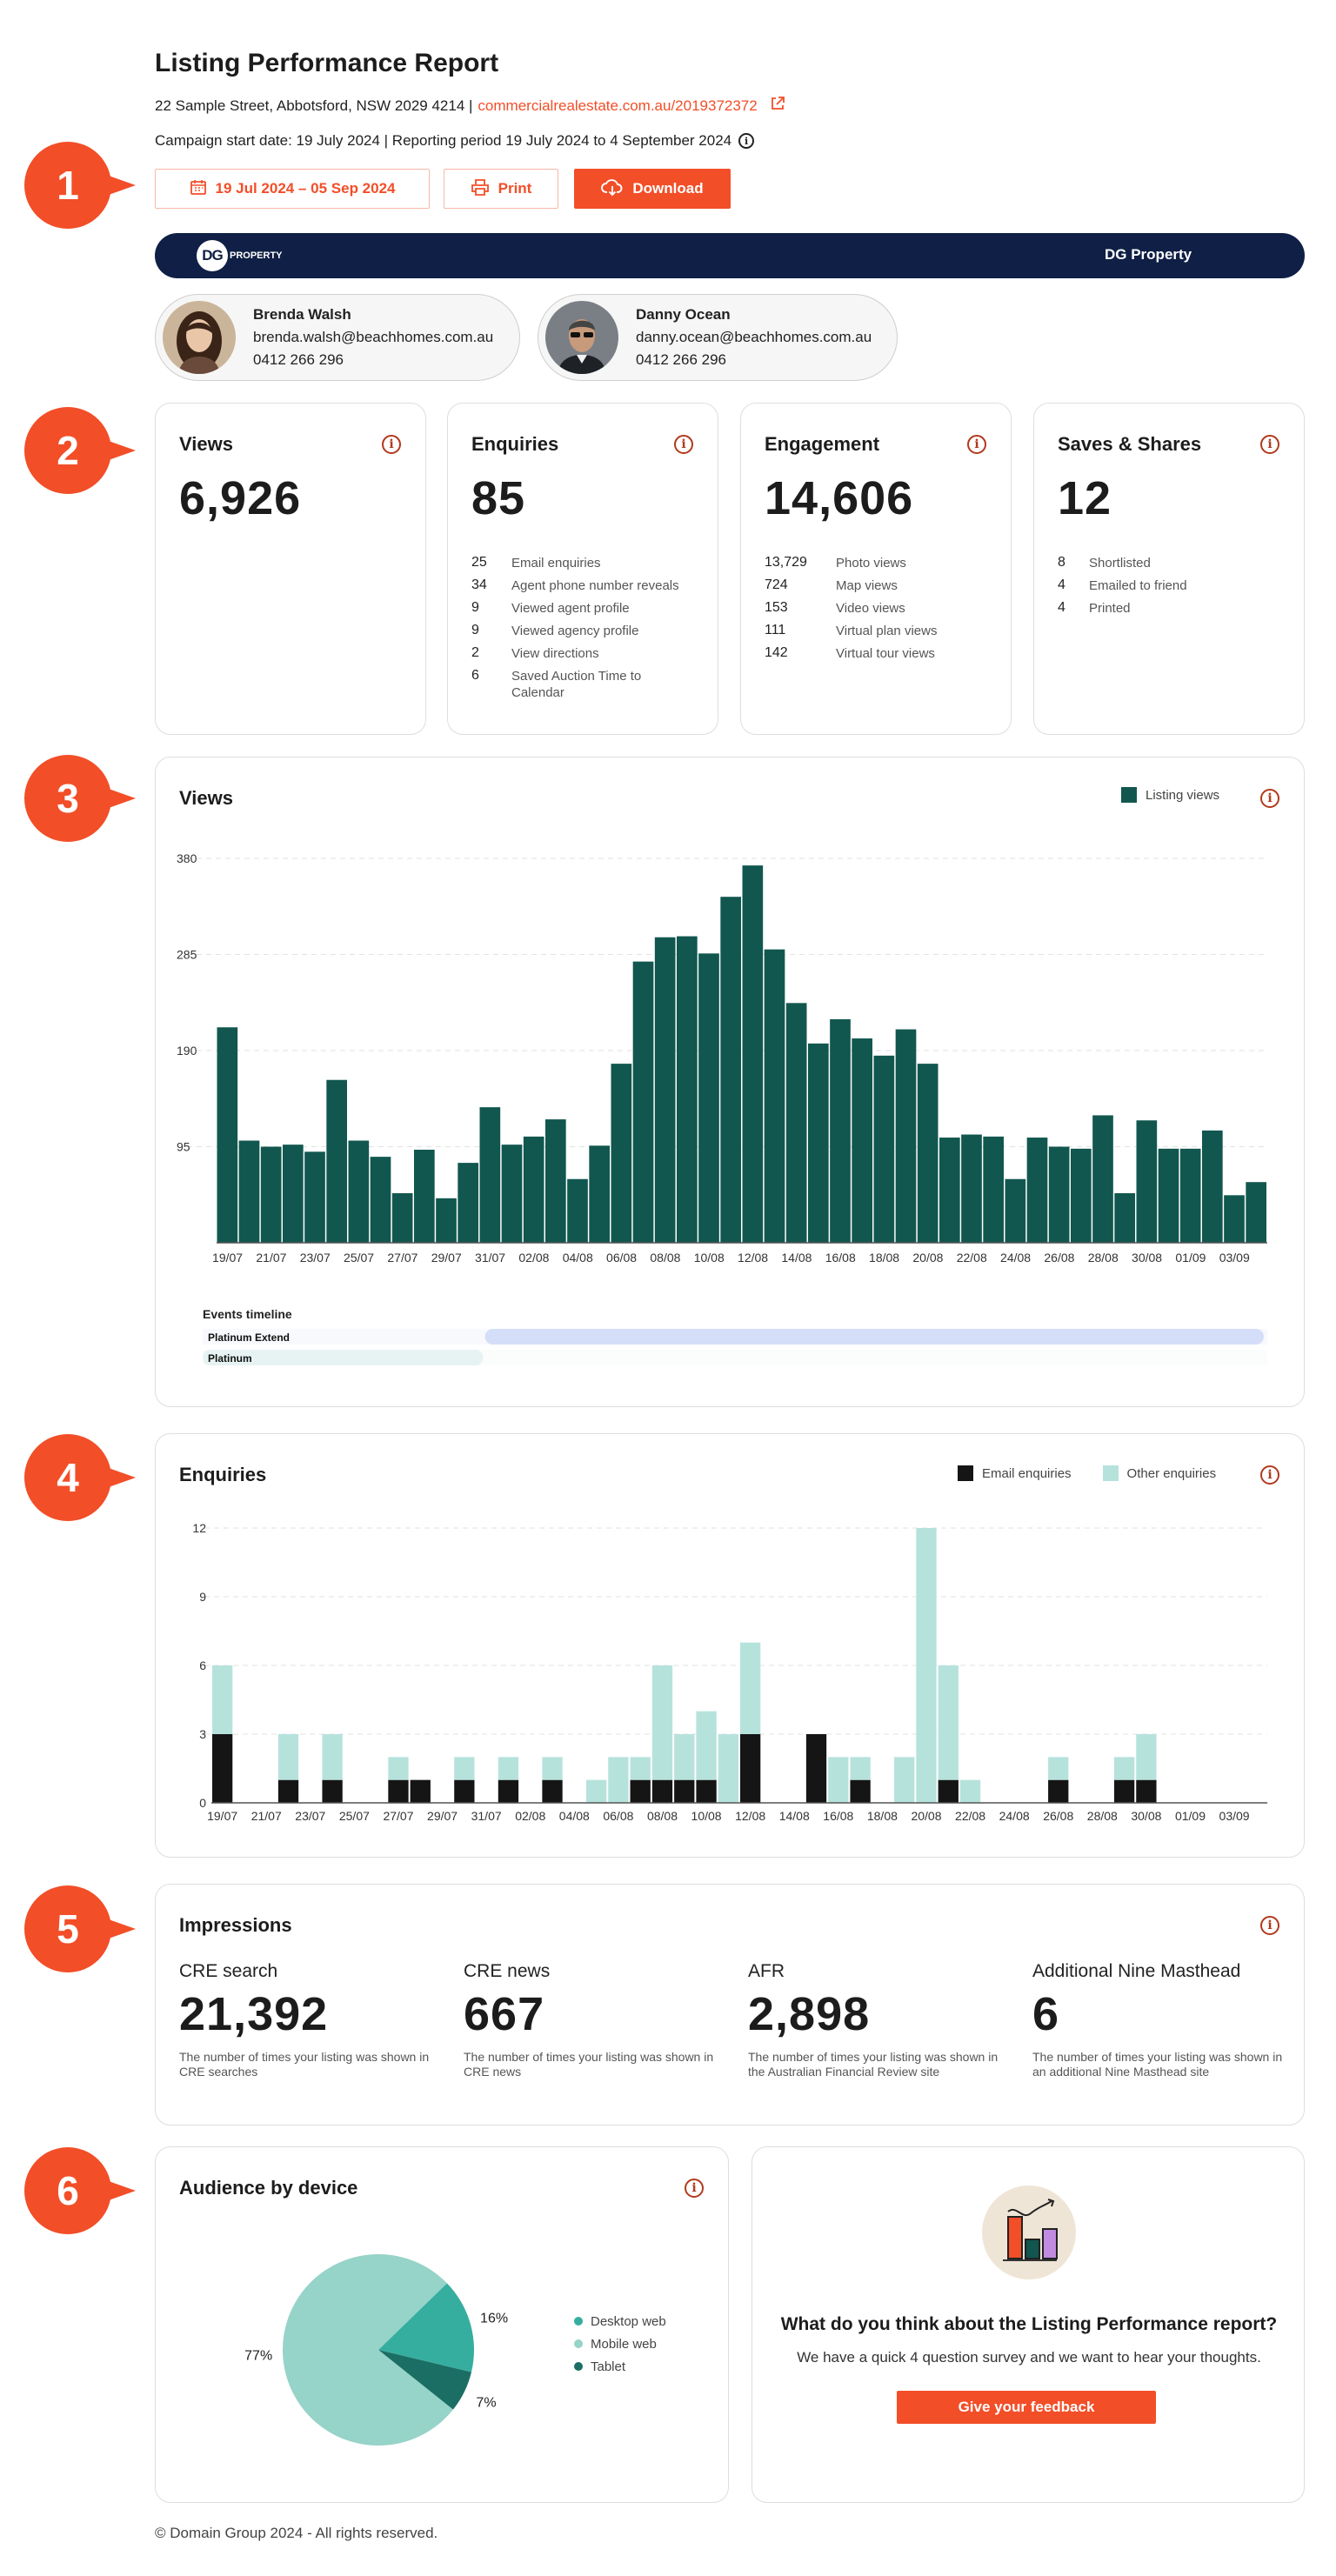 Image resolution: width=1336 pixels, height=2576 pixels. I want to click on card-title: Enquiries, so click(515, 444).